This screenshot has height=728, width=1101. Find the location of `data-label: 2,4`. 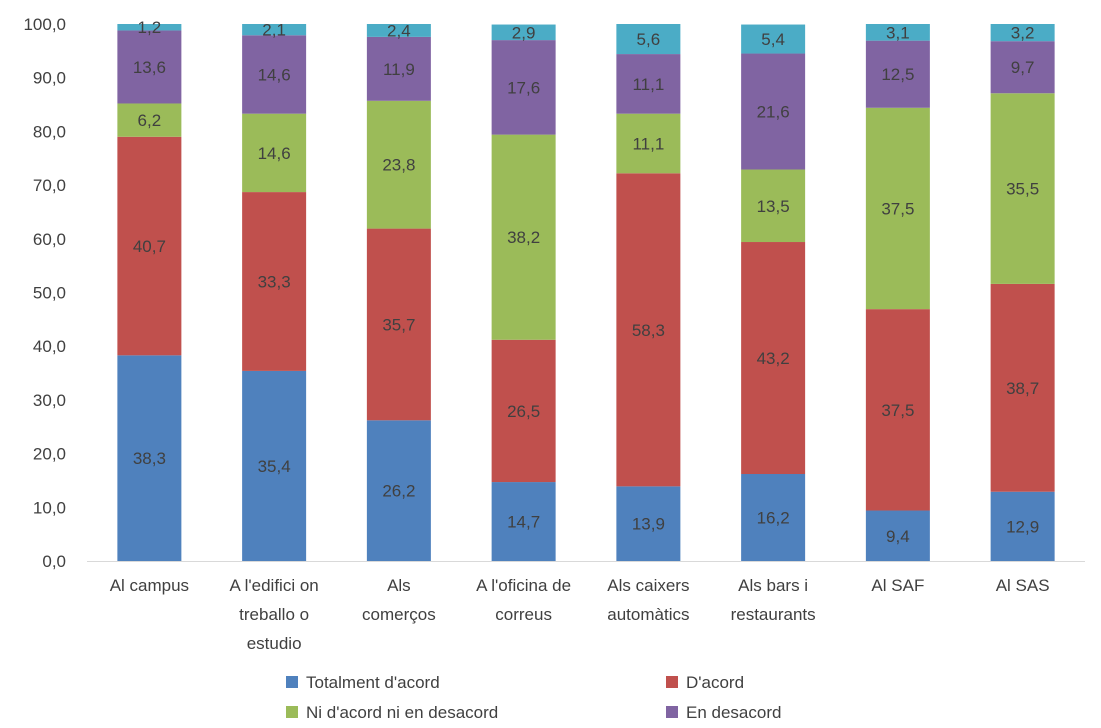

data-label: 2,4 is located at coordinates (399, 30).